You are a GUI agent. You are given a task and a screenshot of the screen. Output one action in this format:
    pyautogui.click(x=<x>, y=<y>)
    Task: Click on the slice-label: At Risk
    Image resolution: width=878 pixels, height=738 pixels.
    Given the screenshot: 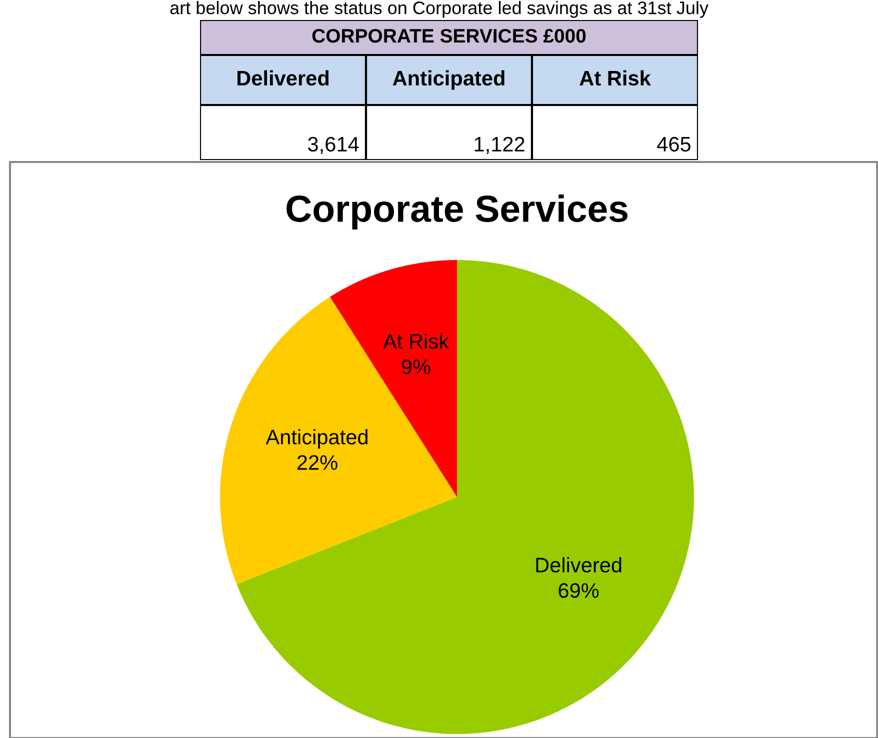 What is the action you would take?
    pyautogui.click(x=416, y=341)
    